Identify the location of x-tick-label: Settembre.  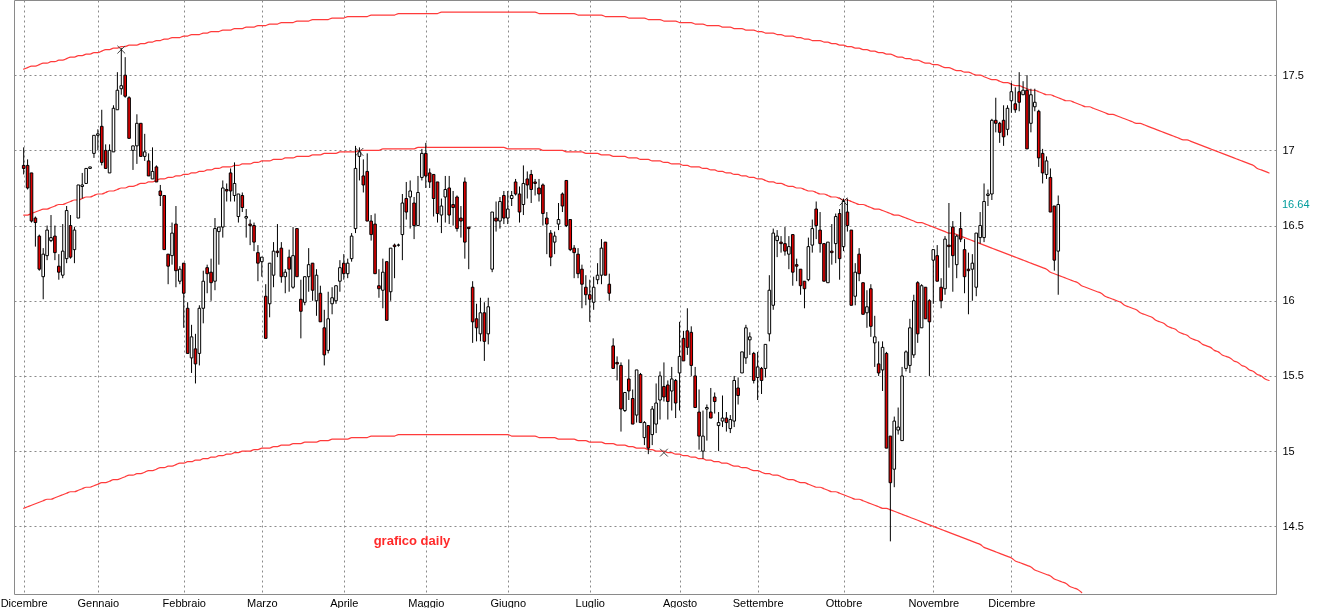
(758, 602).